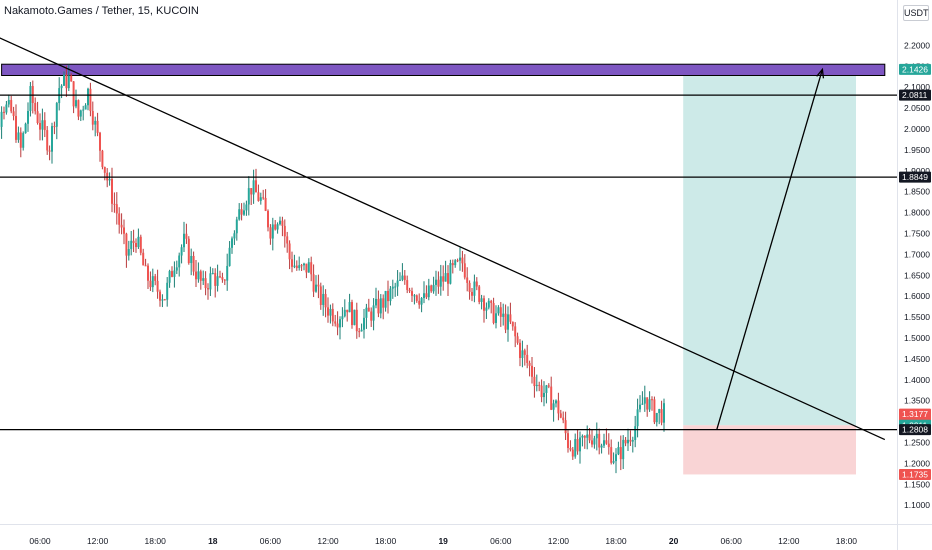  What do you see at coordinates (916, 13) in the screenshot?
I see `currency-button: USDT` at bounding box center [916, 13].